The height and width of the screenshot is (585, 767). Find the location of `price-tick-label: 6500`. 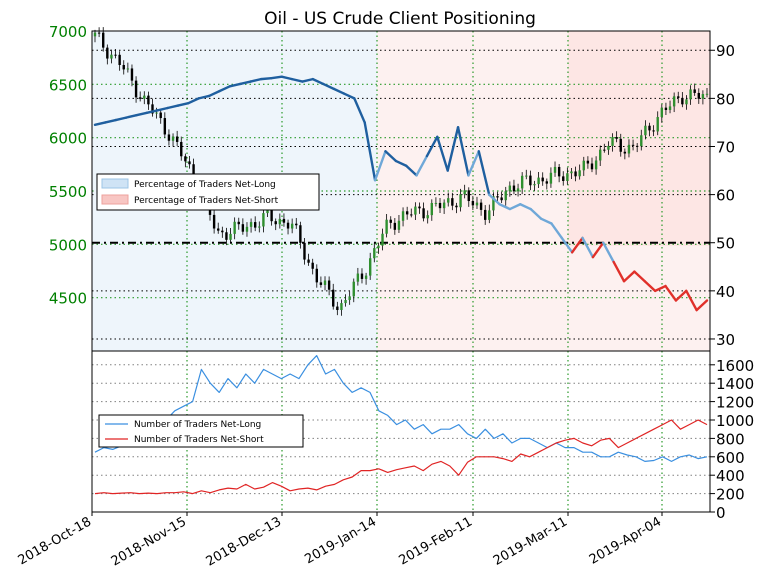

price-tick-label: 6500 is located at coordinates (68, 85).